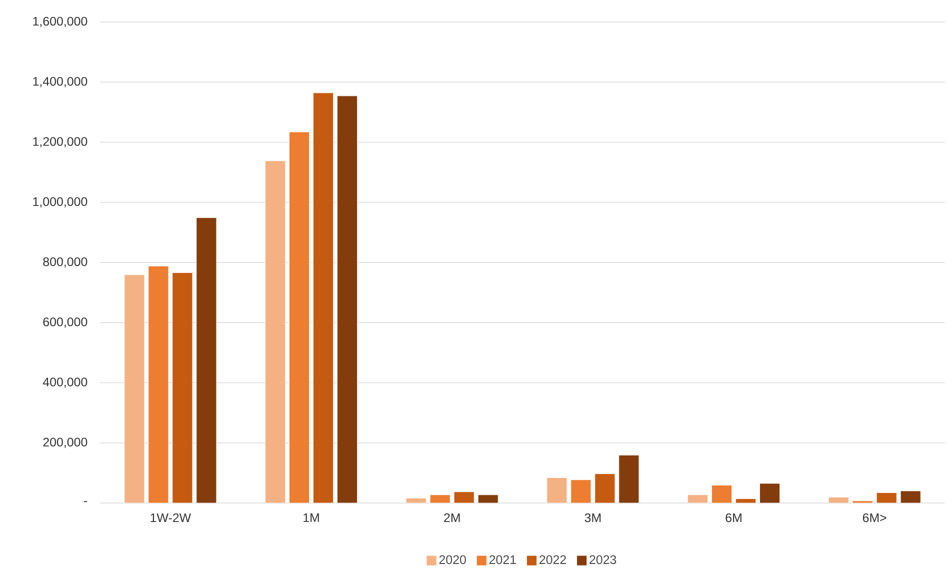 The image size is (948, 585). What do you see at coordinates (452, 559) in the screenshot?
I see `legend-label: 2020` at bounding box center [452, 559].